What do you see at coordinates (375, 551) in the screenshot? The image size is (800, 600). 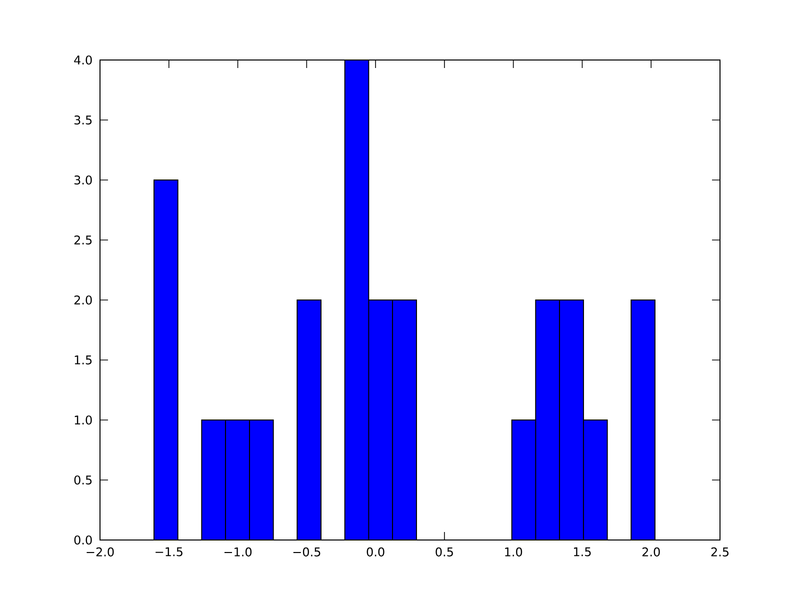 I see `x-tick-label: 0.0` at bounding box center [375, 551].